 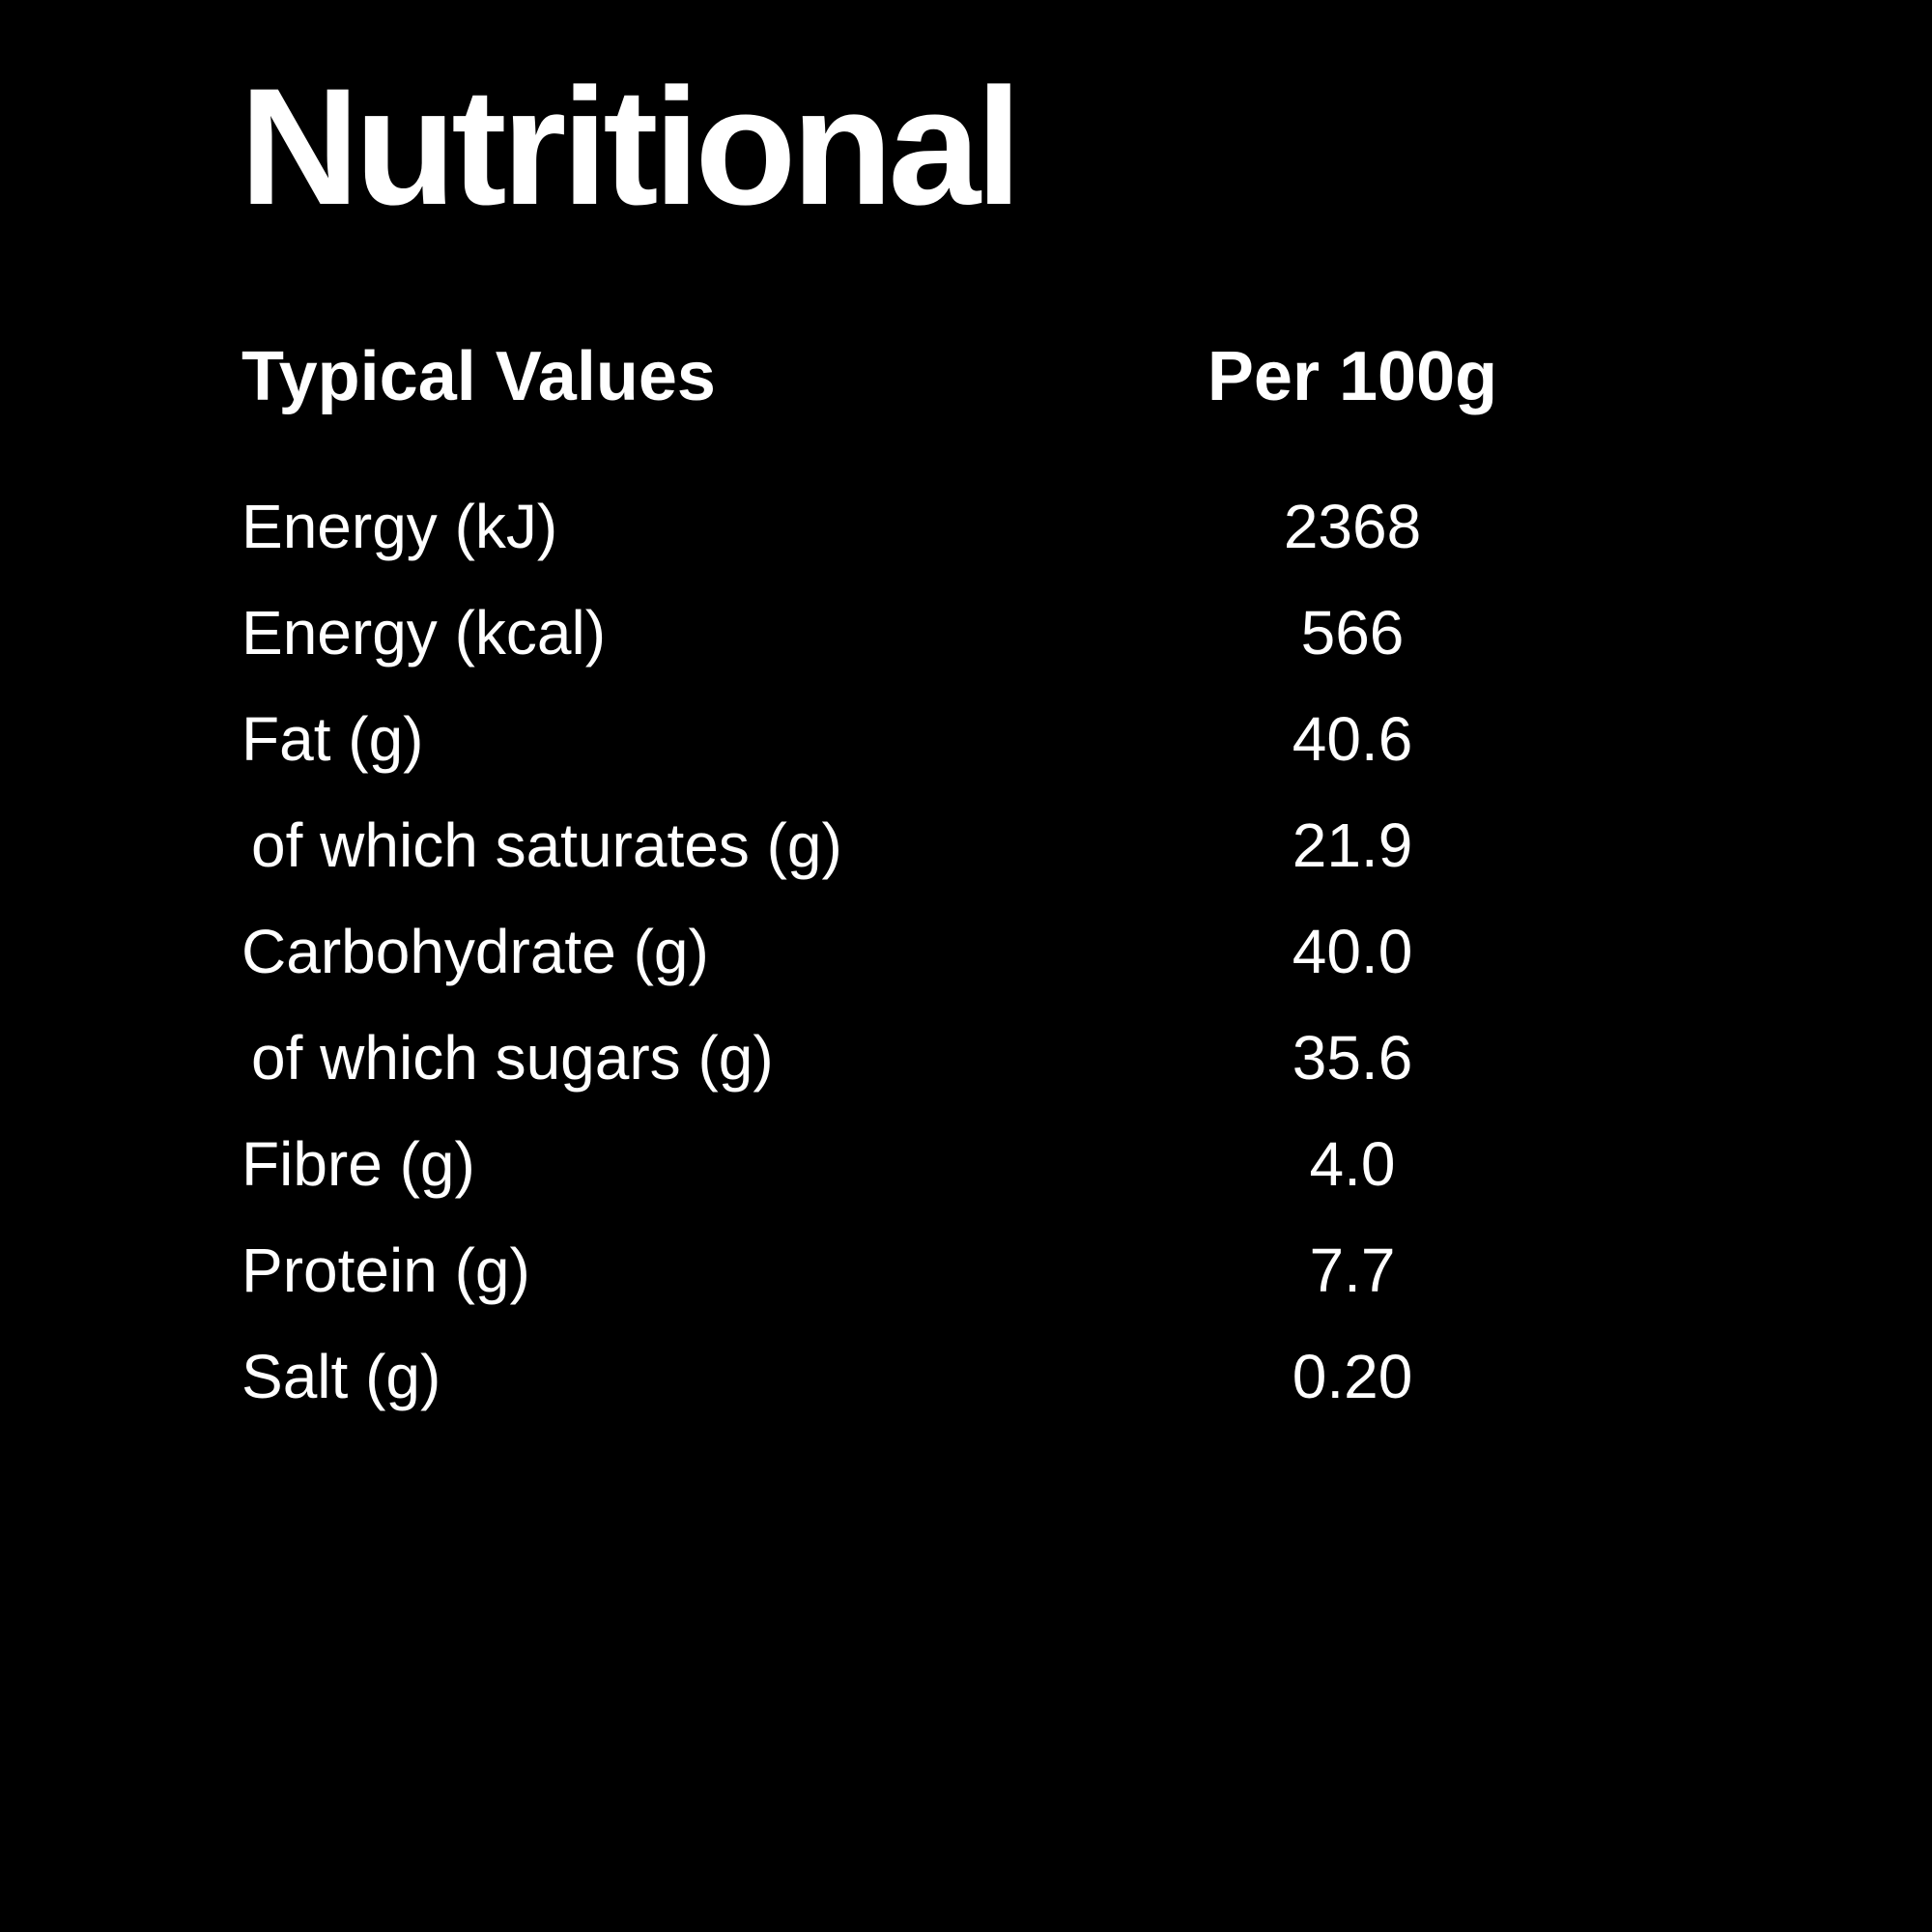 I want to click on table-row: Salt (g) 0.20, so click(x=927, y=1376).